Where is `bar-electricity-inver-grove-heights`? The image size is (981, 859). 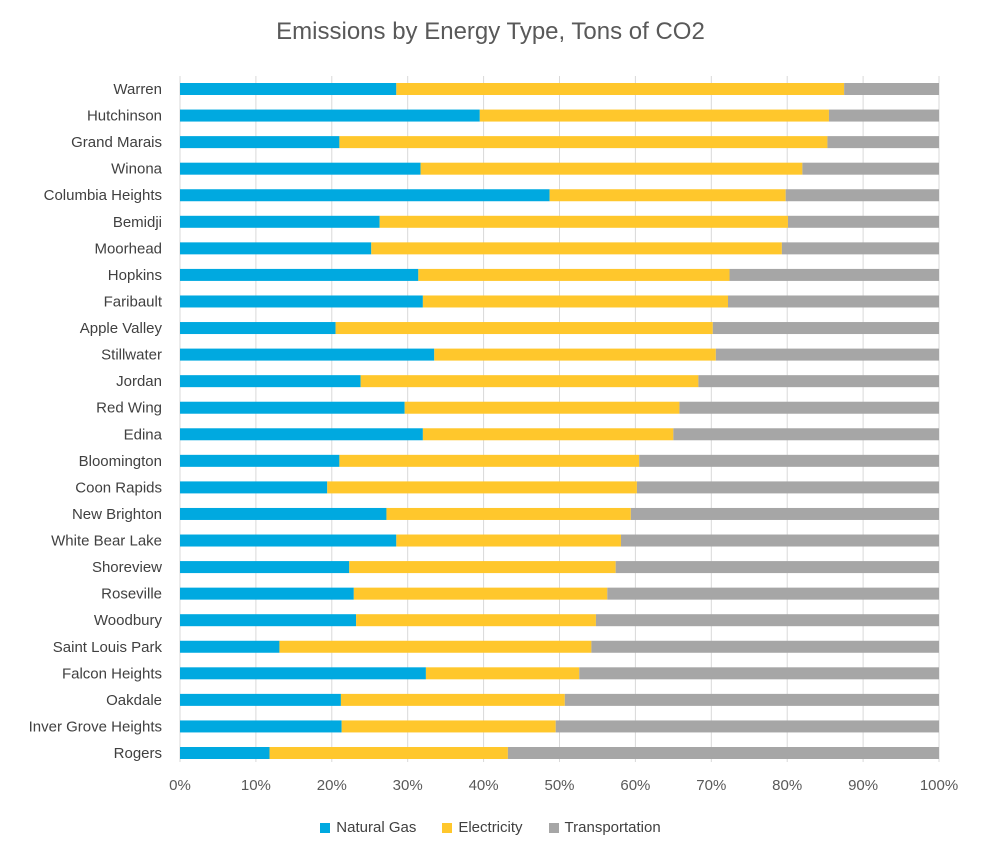
bar-electricity-inver-grove-heights is located at coordinates (448, 726).